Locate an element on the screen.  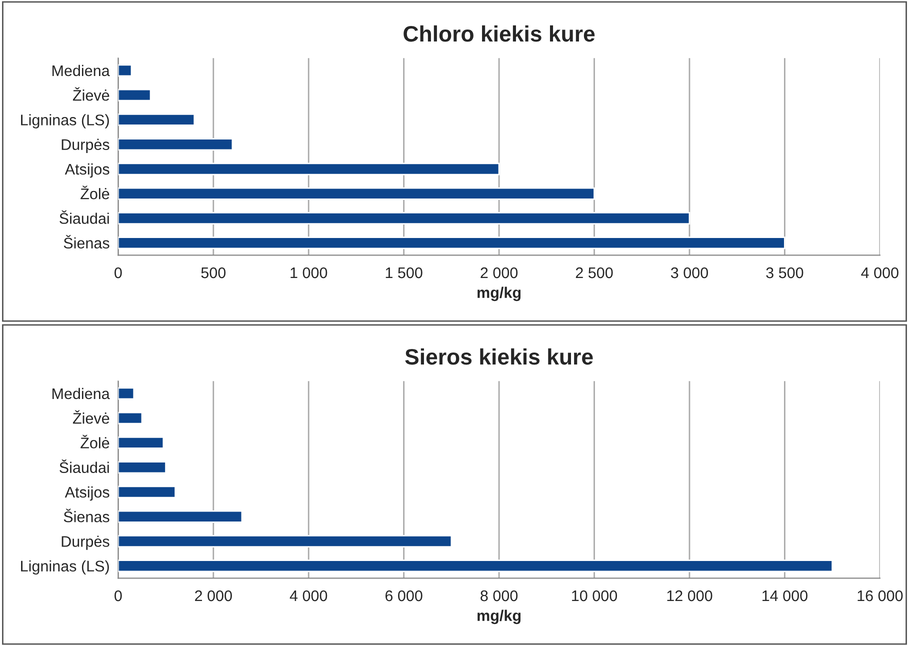
x-tick-label: 8 000 is located at coordinates (499, 596).